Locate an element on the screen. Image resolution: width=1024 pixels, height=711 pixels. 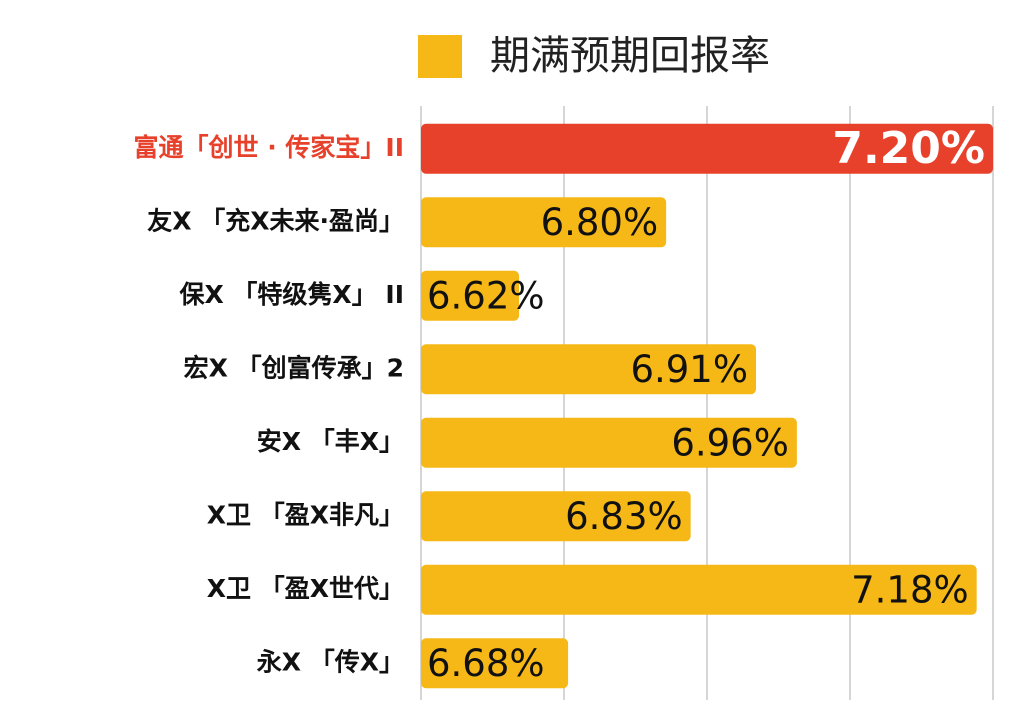
value-label: 6.80% is located at coordinates (600, 222).